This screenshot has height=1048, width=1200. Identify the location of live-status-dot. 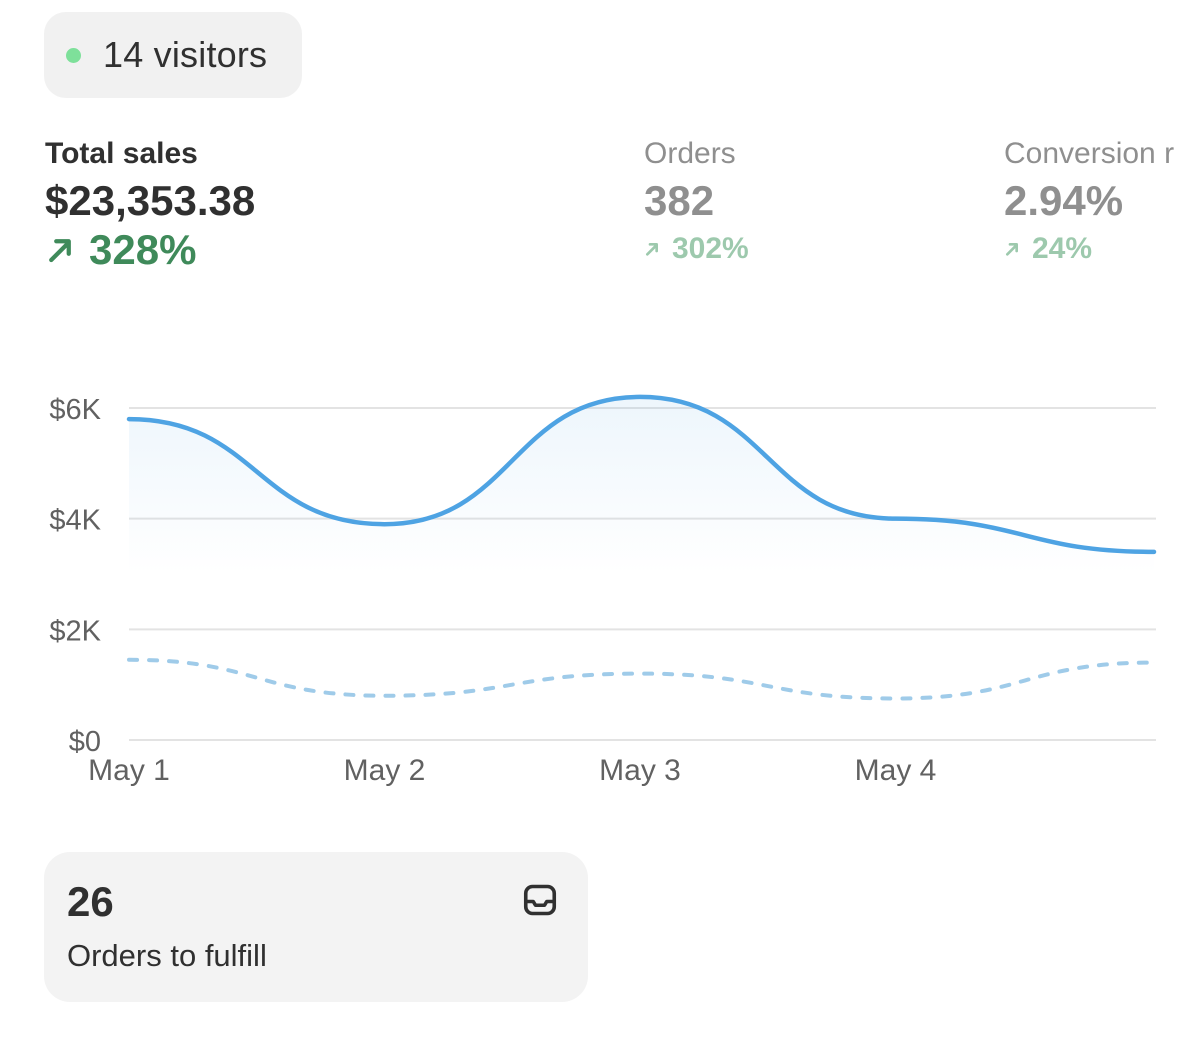
(73, 55).